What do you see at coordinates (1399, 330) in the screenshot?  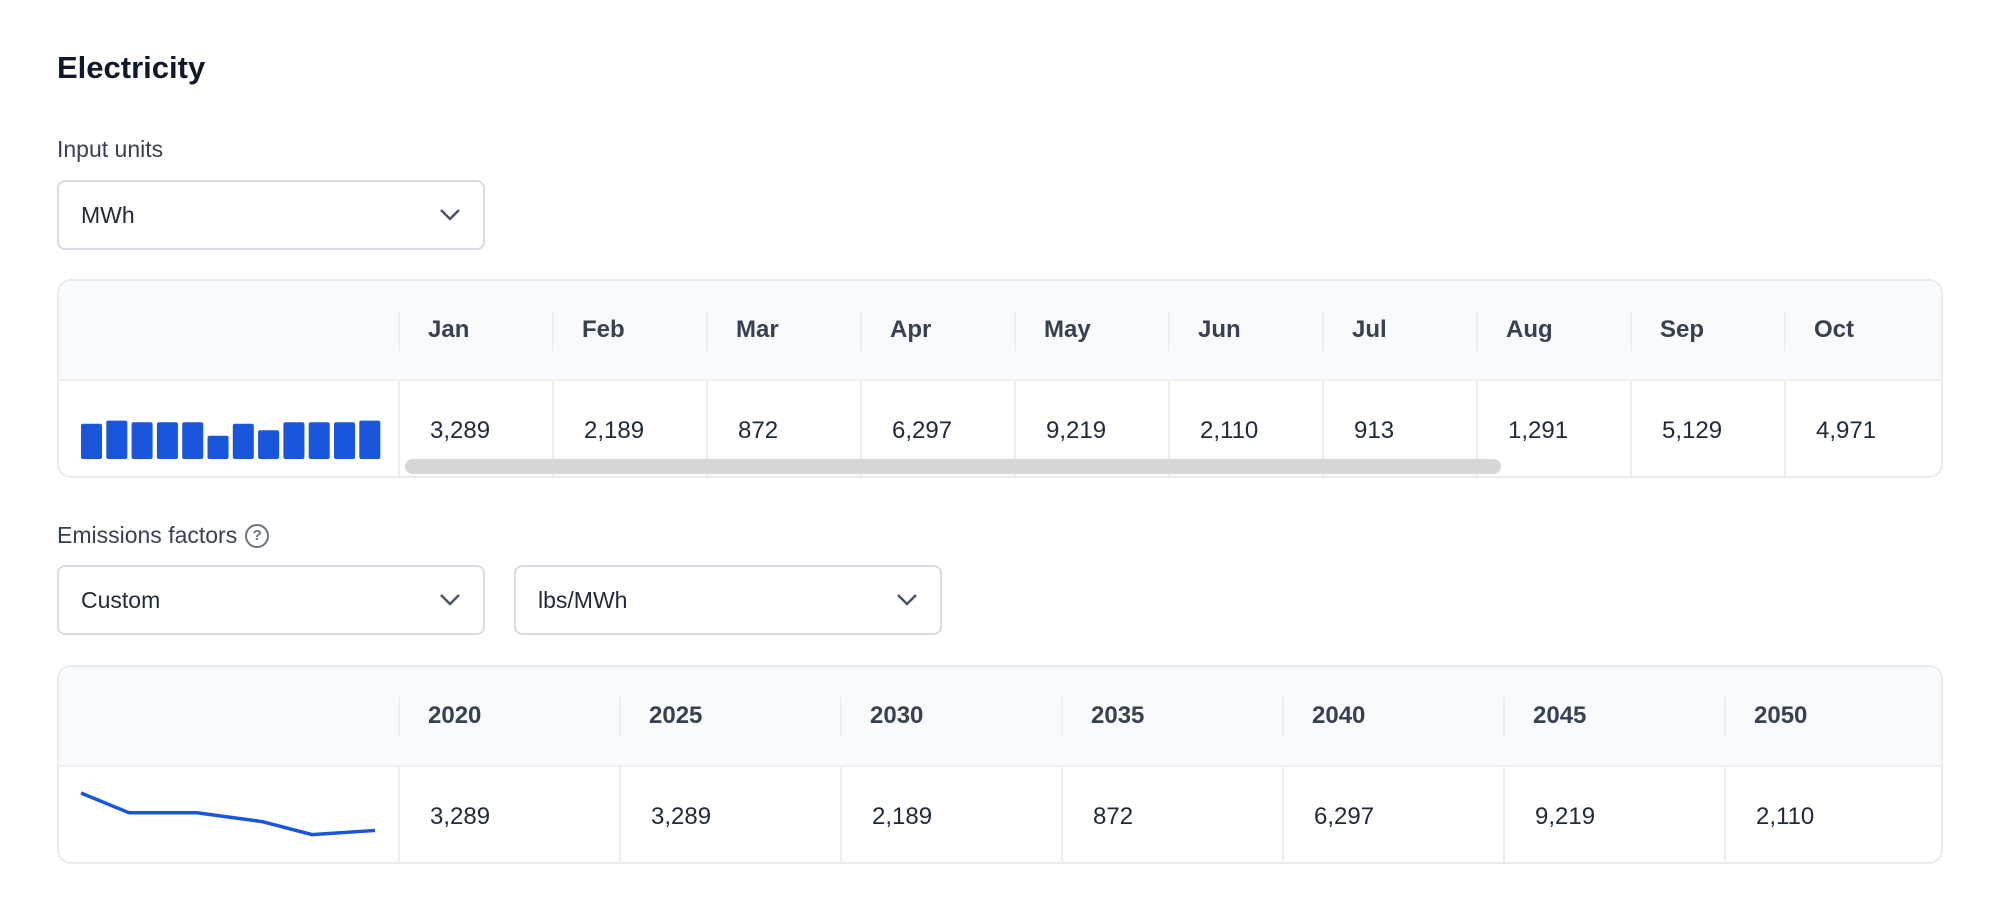 I see `column-header-jul: Jul` at bounding box center [1399, 330].